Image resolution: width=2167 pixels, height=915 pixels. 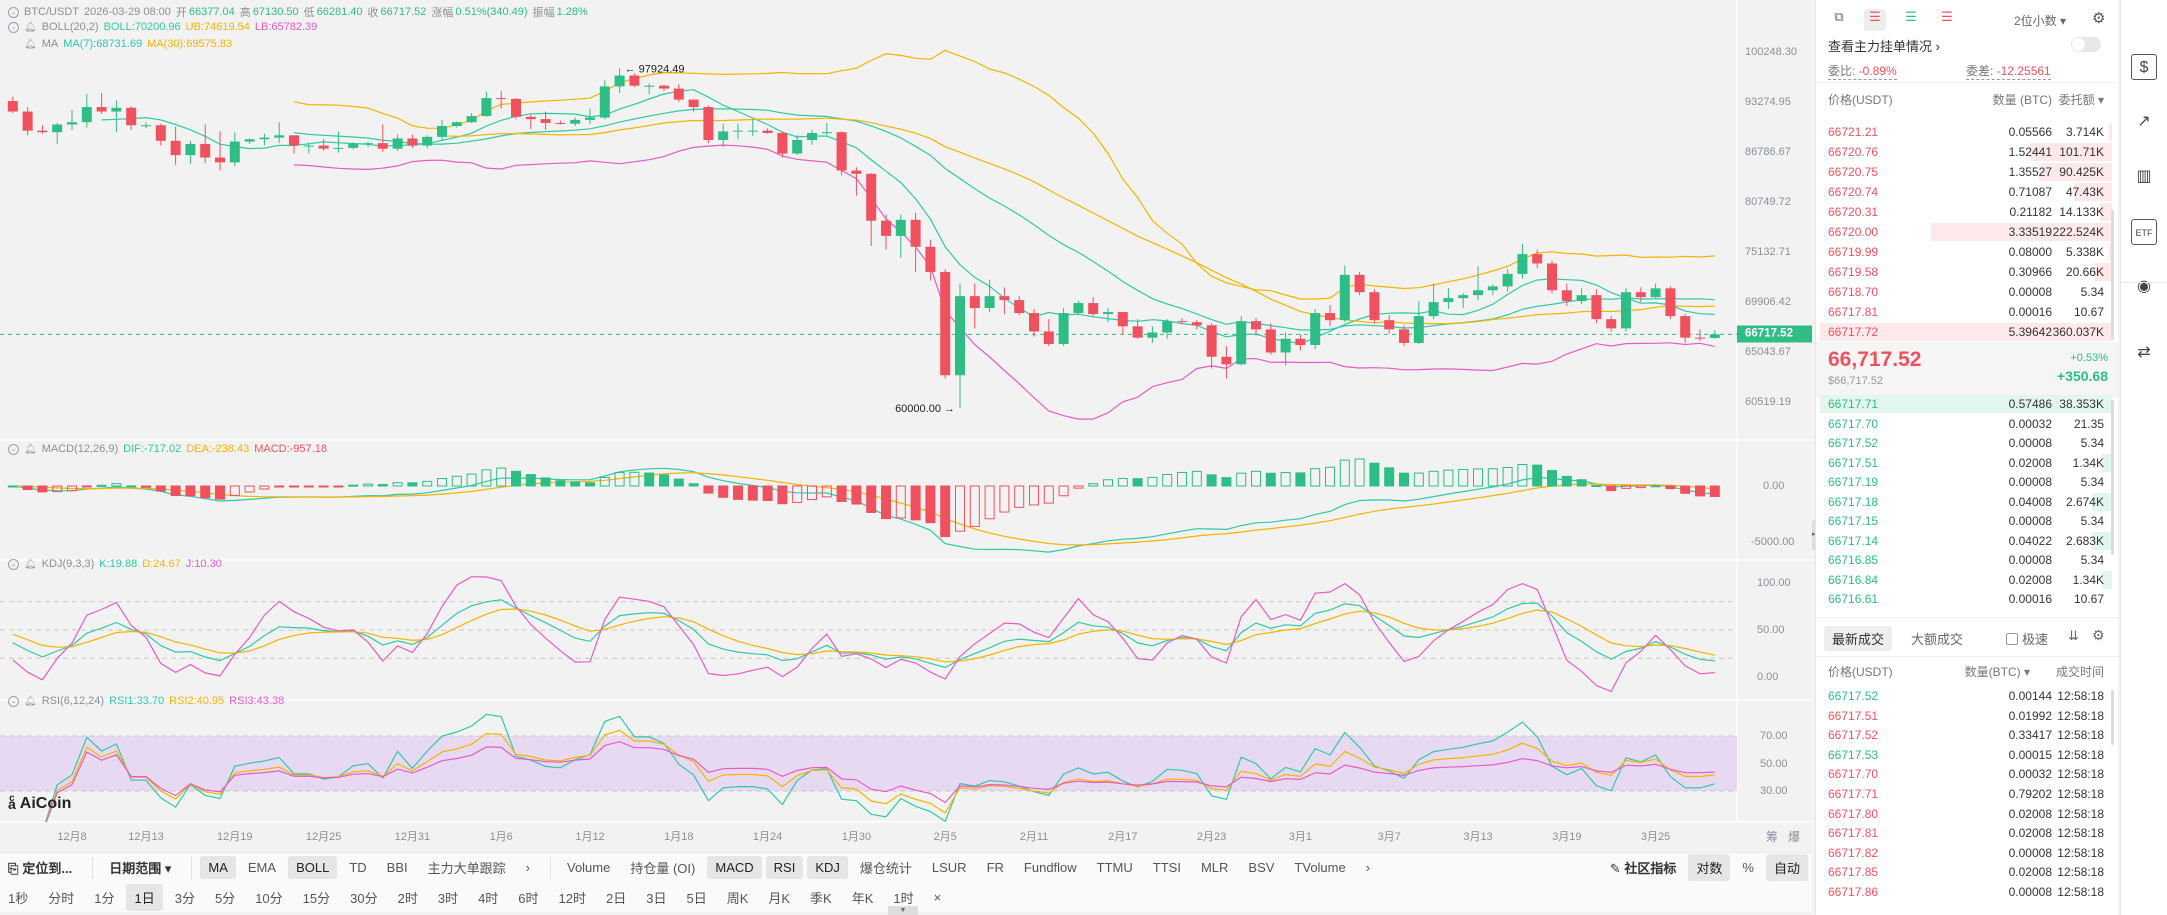 What do you see at coordinates (1966, 312) in the screenshot?
I see `ask-row: 66717.81 0.00016 10.67` at bounding box center [1966, 312].